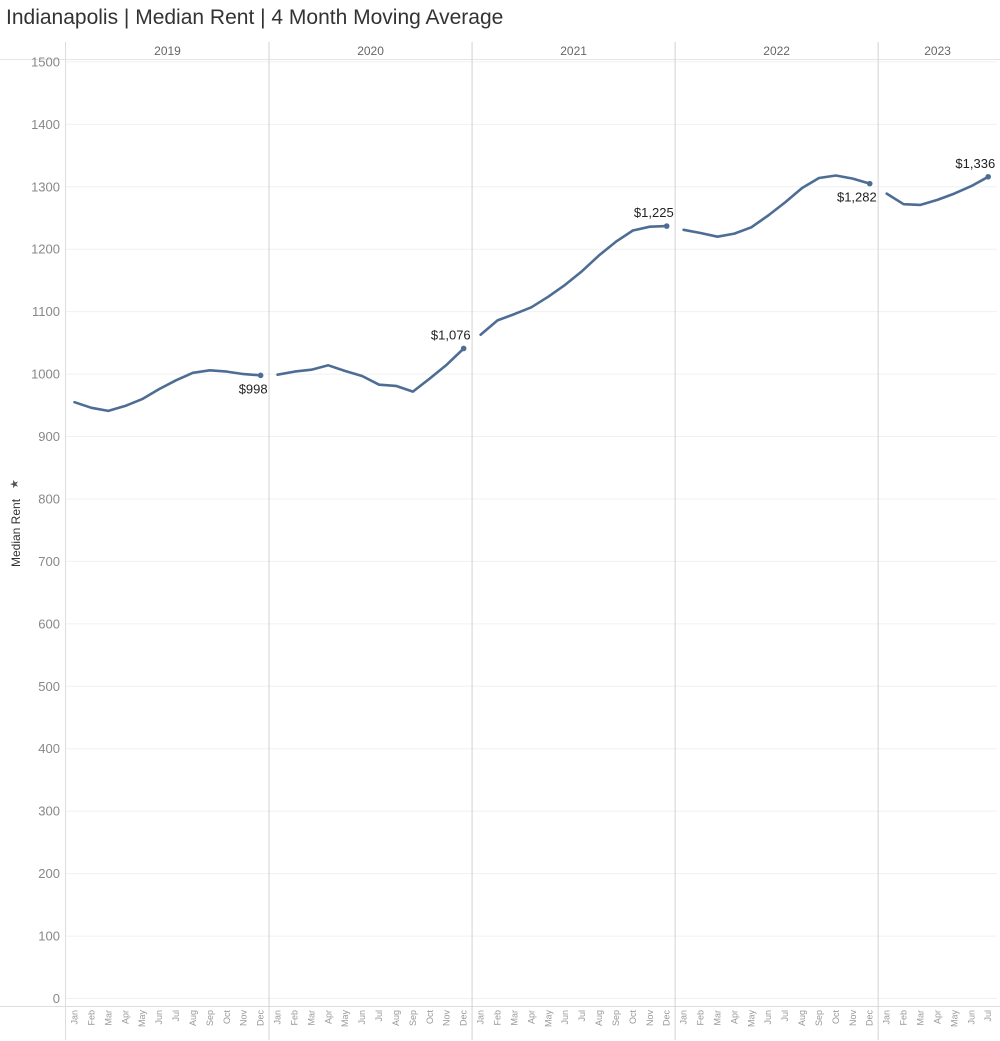  What do you see at coordinates (481, 1017) in the screenshot?
I see `month-tick-2021-Jan: Jan` at bounding box center [481, 1017].